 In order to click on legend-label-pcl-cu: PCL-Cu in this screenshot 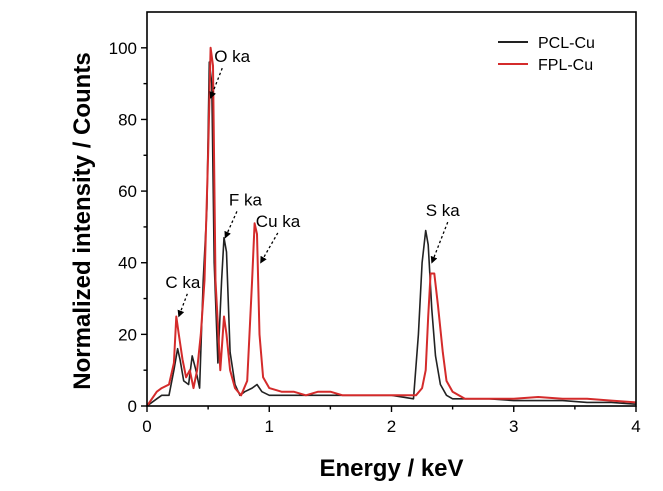, I will do `click(566, 43)`.